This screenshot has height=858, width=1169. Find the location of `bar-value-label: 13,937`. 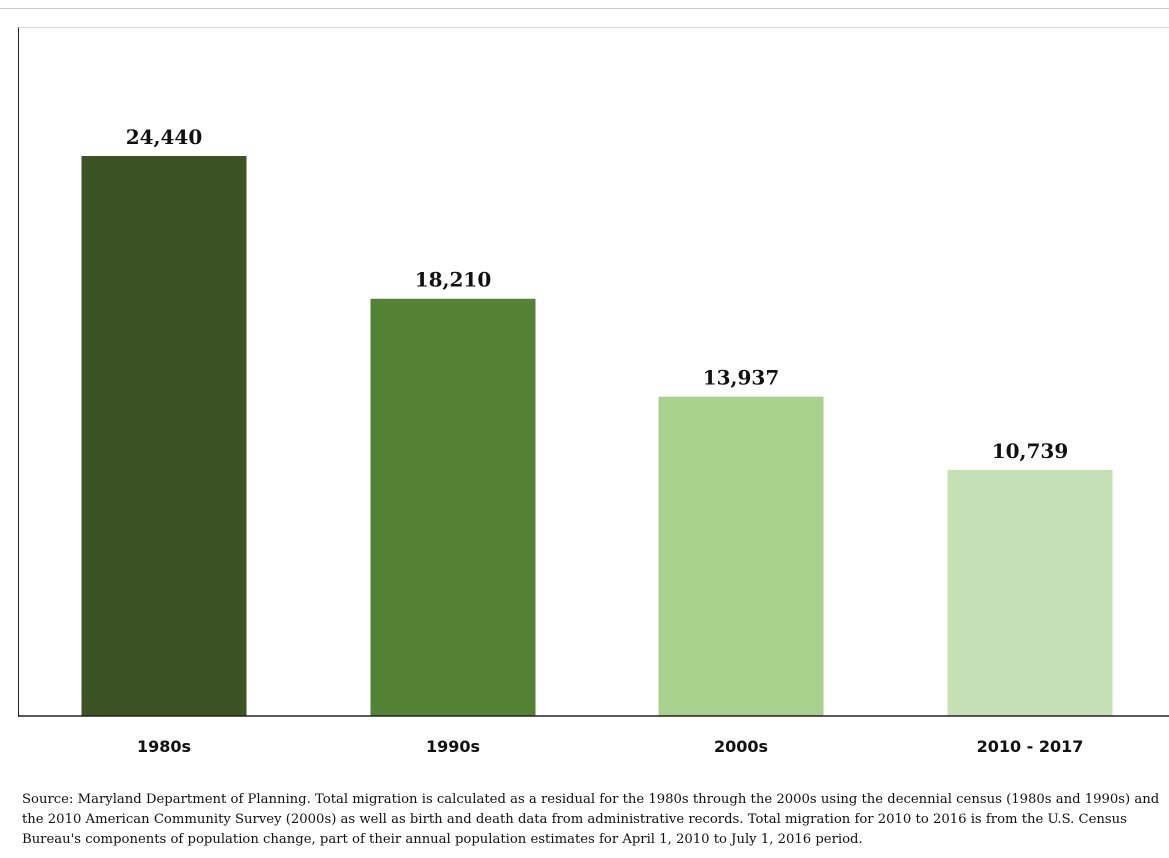

bar-value-label: 13,937 is located at coordinates (741, 378).